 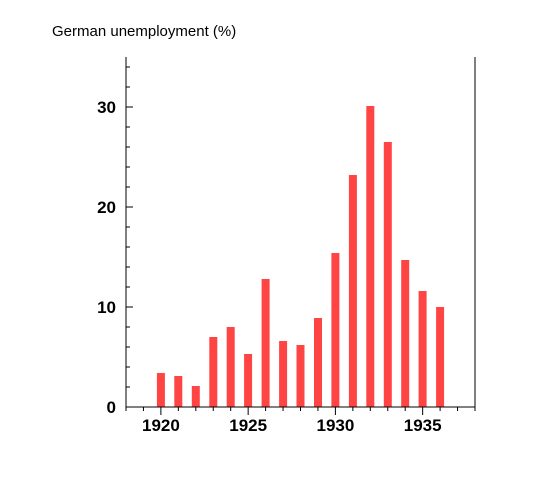 I want to click on bar-1928, so click(x=300, y=376).